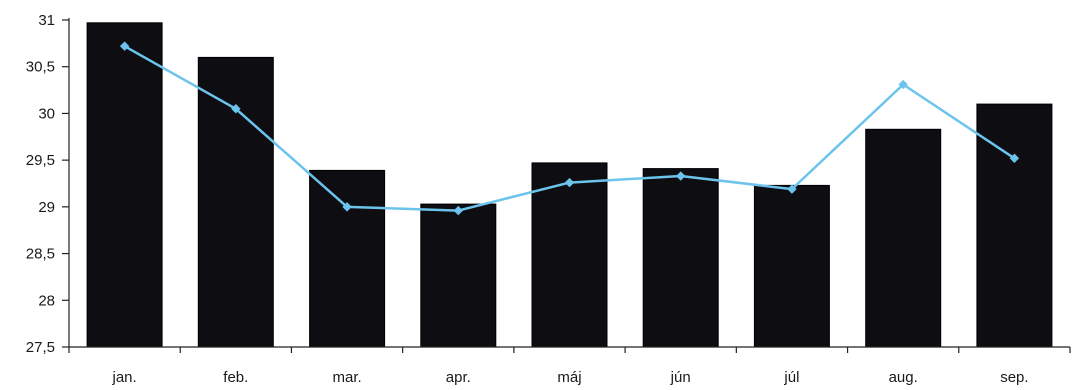  Describe the element at coordinates (40, 160) in the screenshot. I see `y-tick-label: 29,5` at that location.